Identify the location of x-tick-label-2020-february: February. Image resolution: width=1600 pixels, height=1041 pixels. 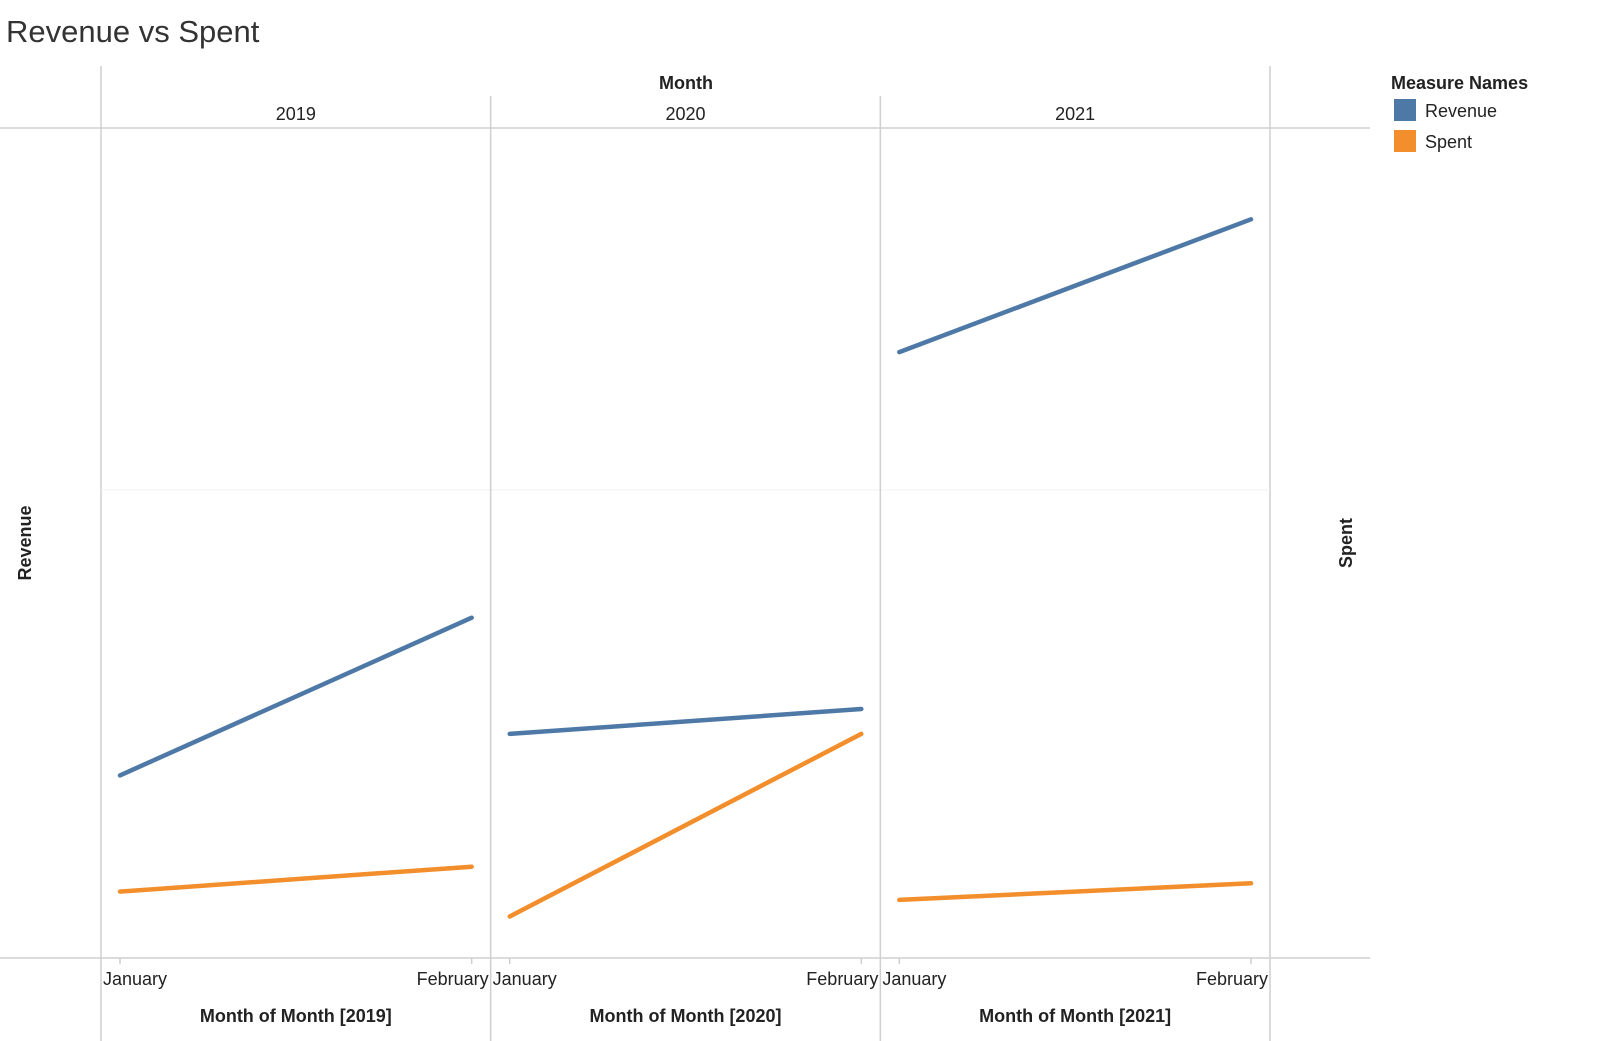
(842, 979).